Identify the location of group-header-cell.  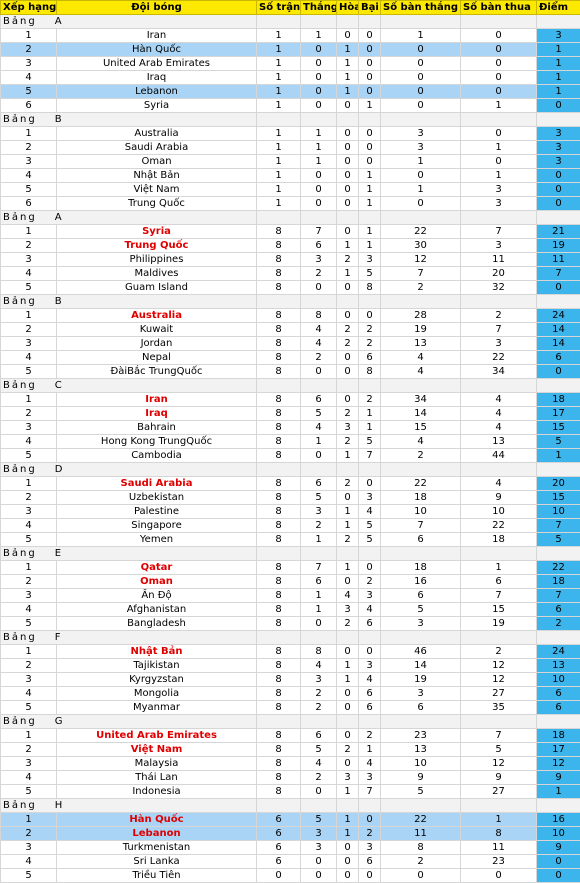
(370, 218).